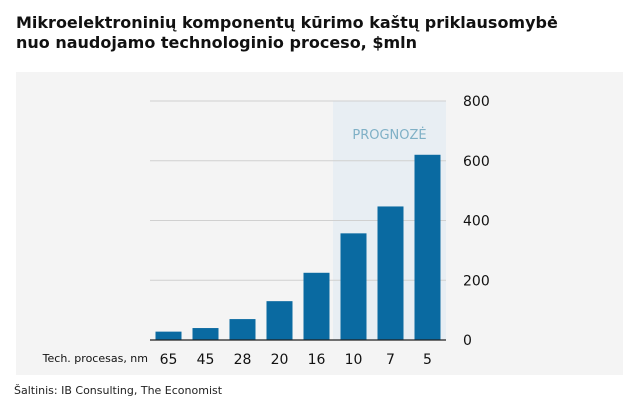 The height and width of the screenshot is (408, 640). I want to click on x-tick-label: 28, so click(243, 360).